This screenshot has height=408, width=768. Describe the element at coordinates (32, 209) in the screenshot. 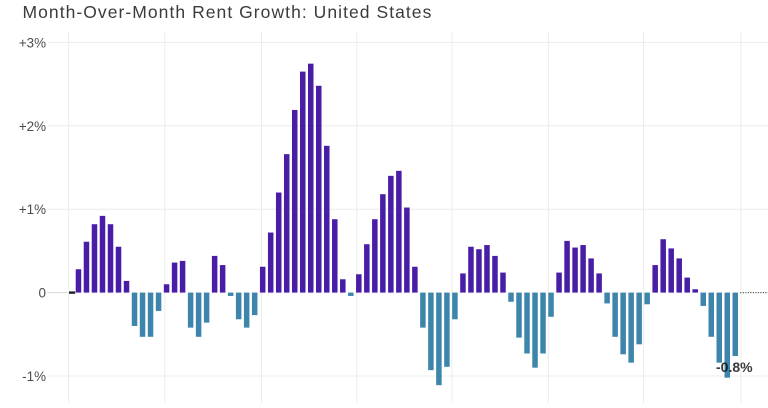

I see `svg-text: +1%` at that location.